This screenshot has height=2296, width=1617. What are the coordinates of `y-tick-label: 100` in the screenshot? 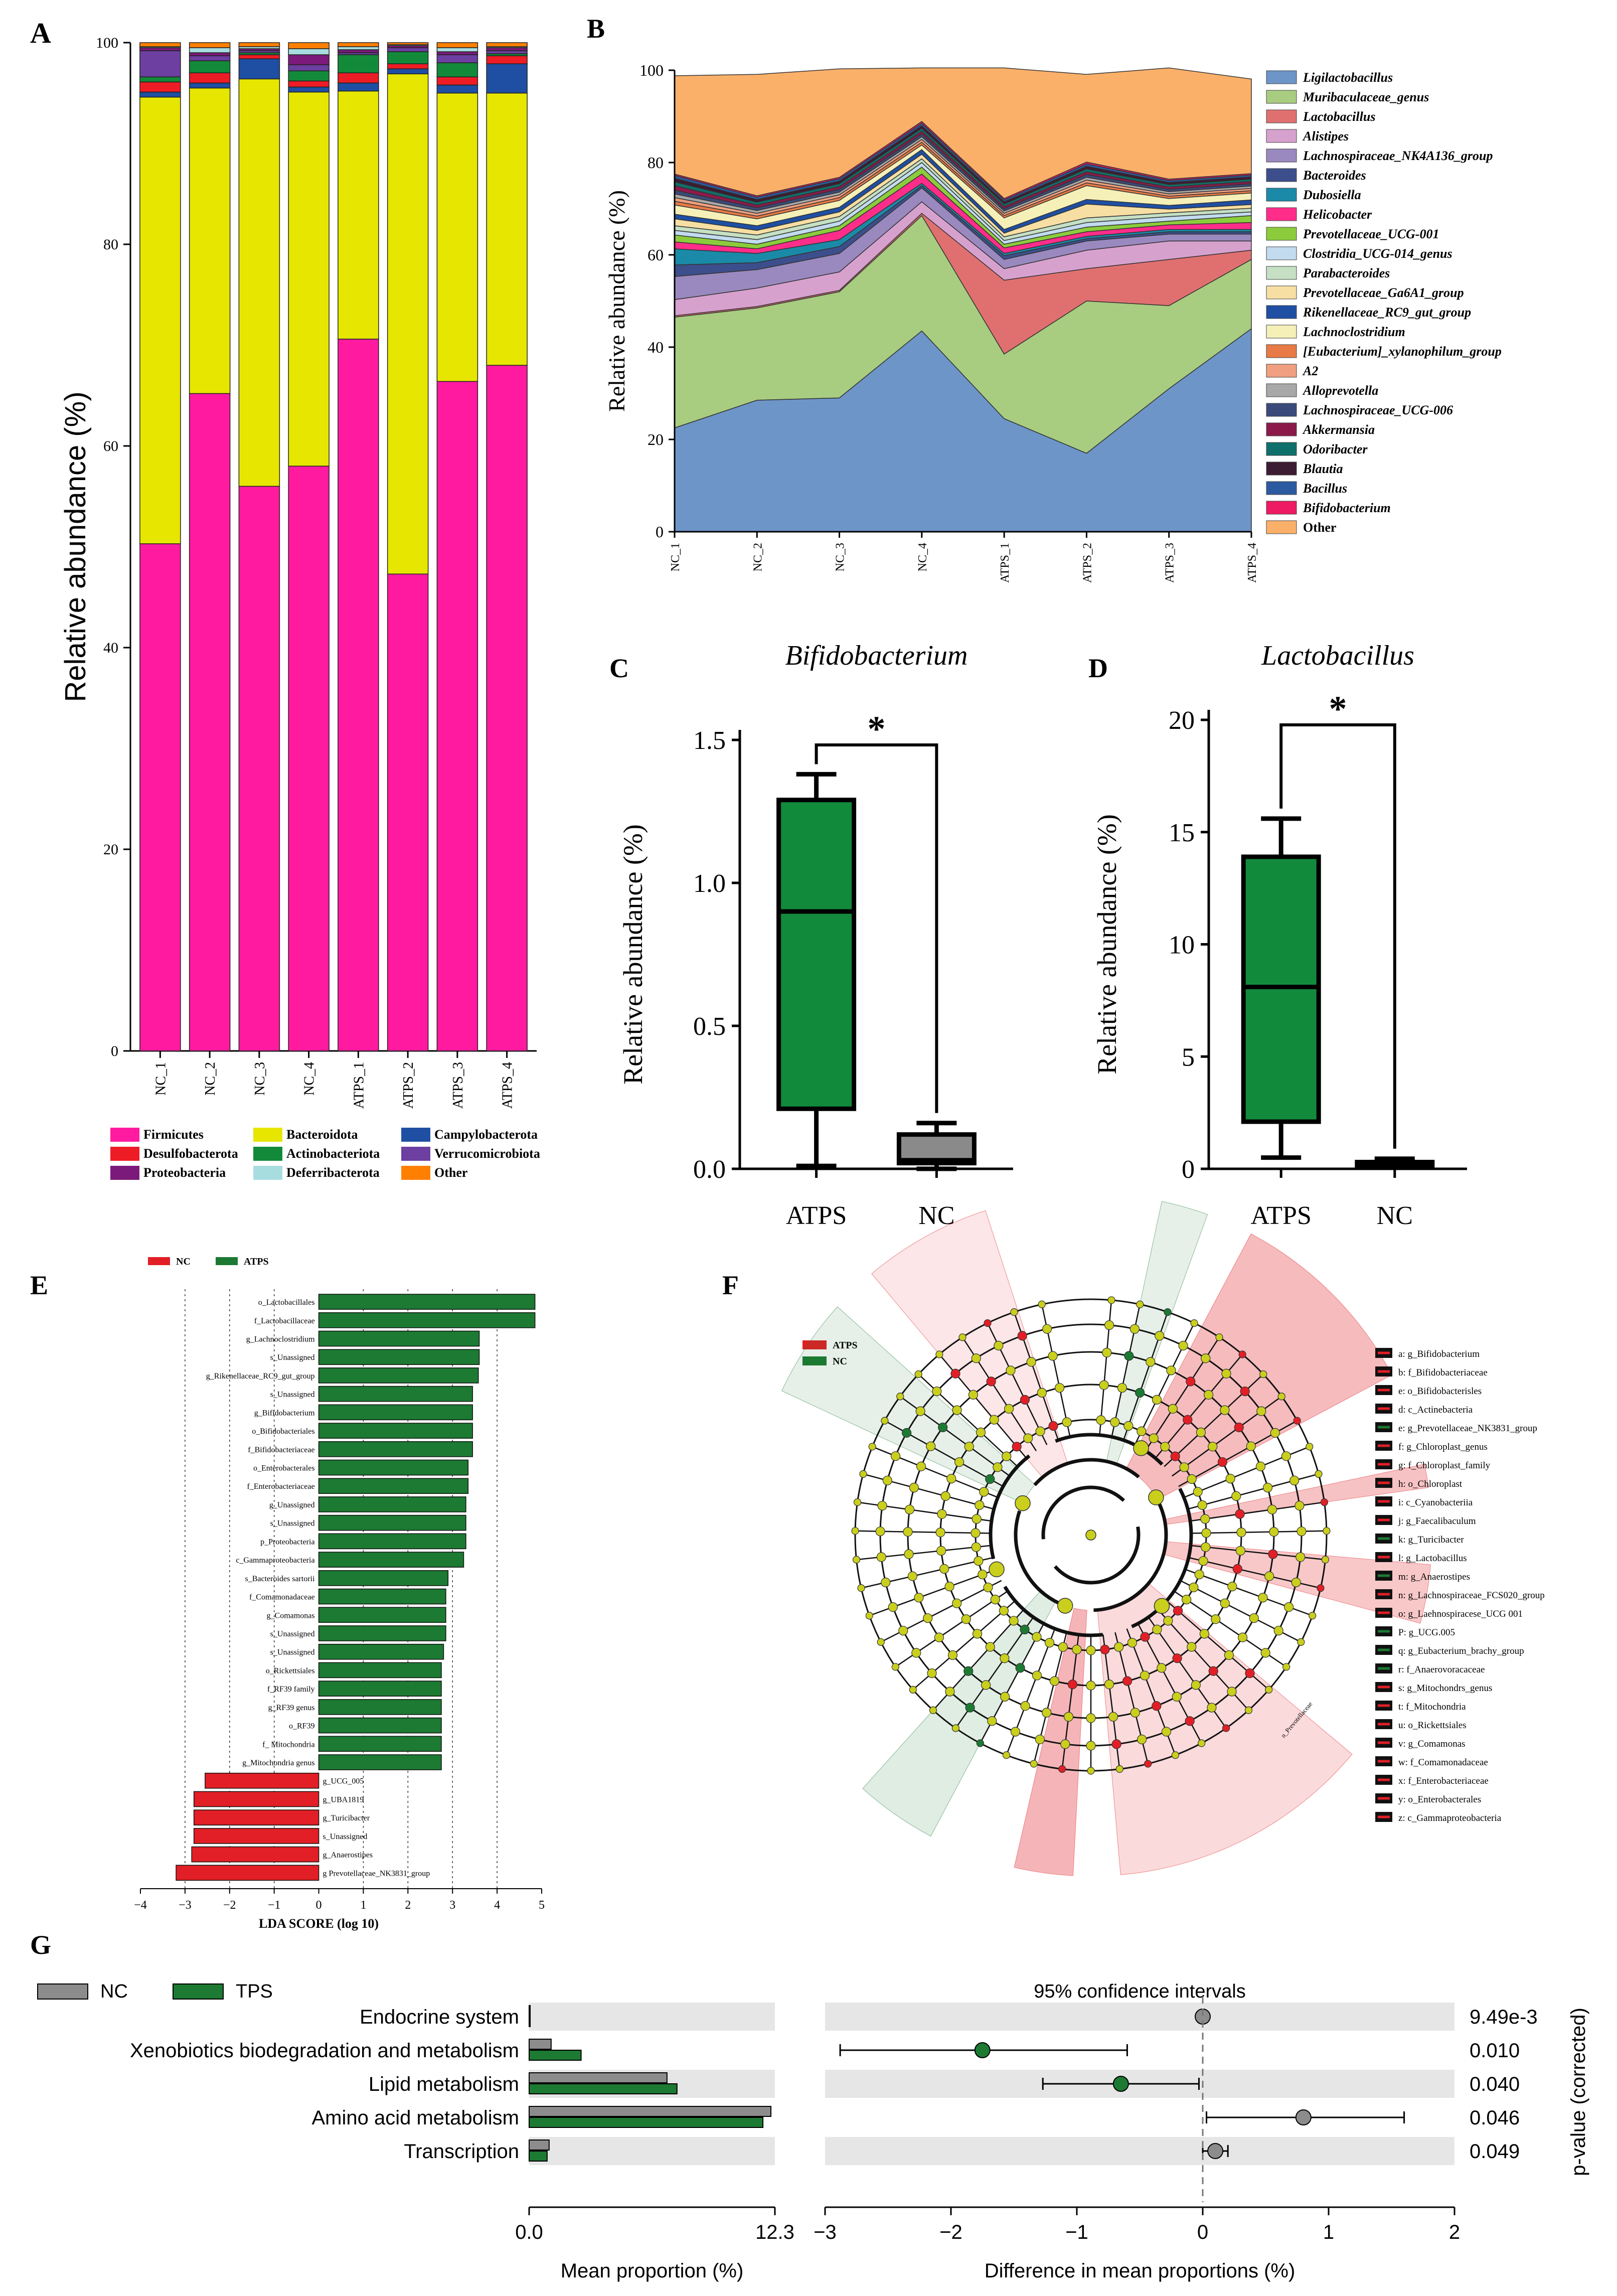 It's located at (107, 43).